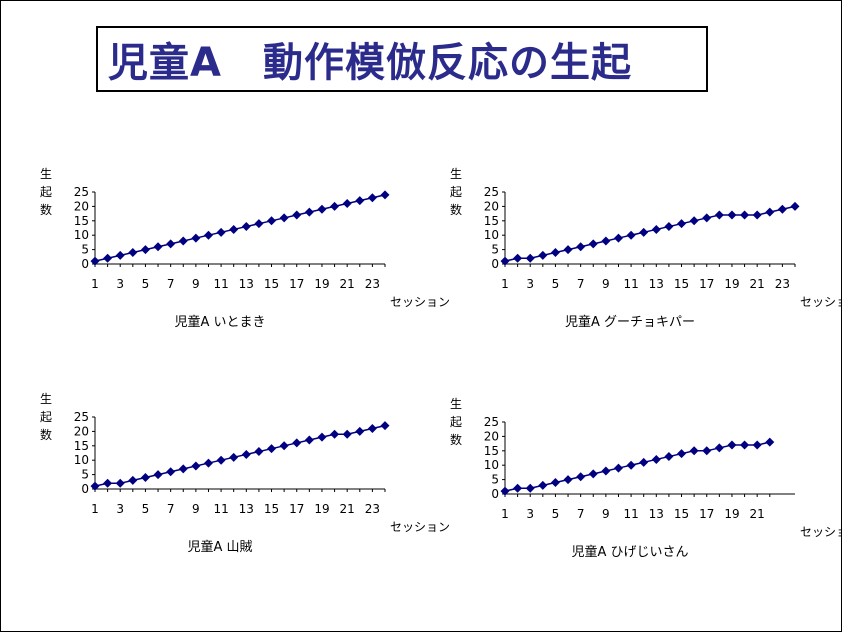 This screenshot has height=632, width=842. What do you see at coordinates (456, 174) in the screenshot?
I see `y-axis-label-char: 生` at bounding box center [456, 174].